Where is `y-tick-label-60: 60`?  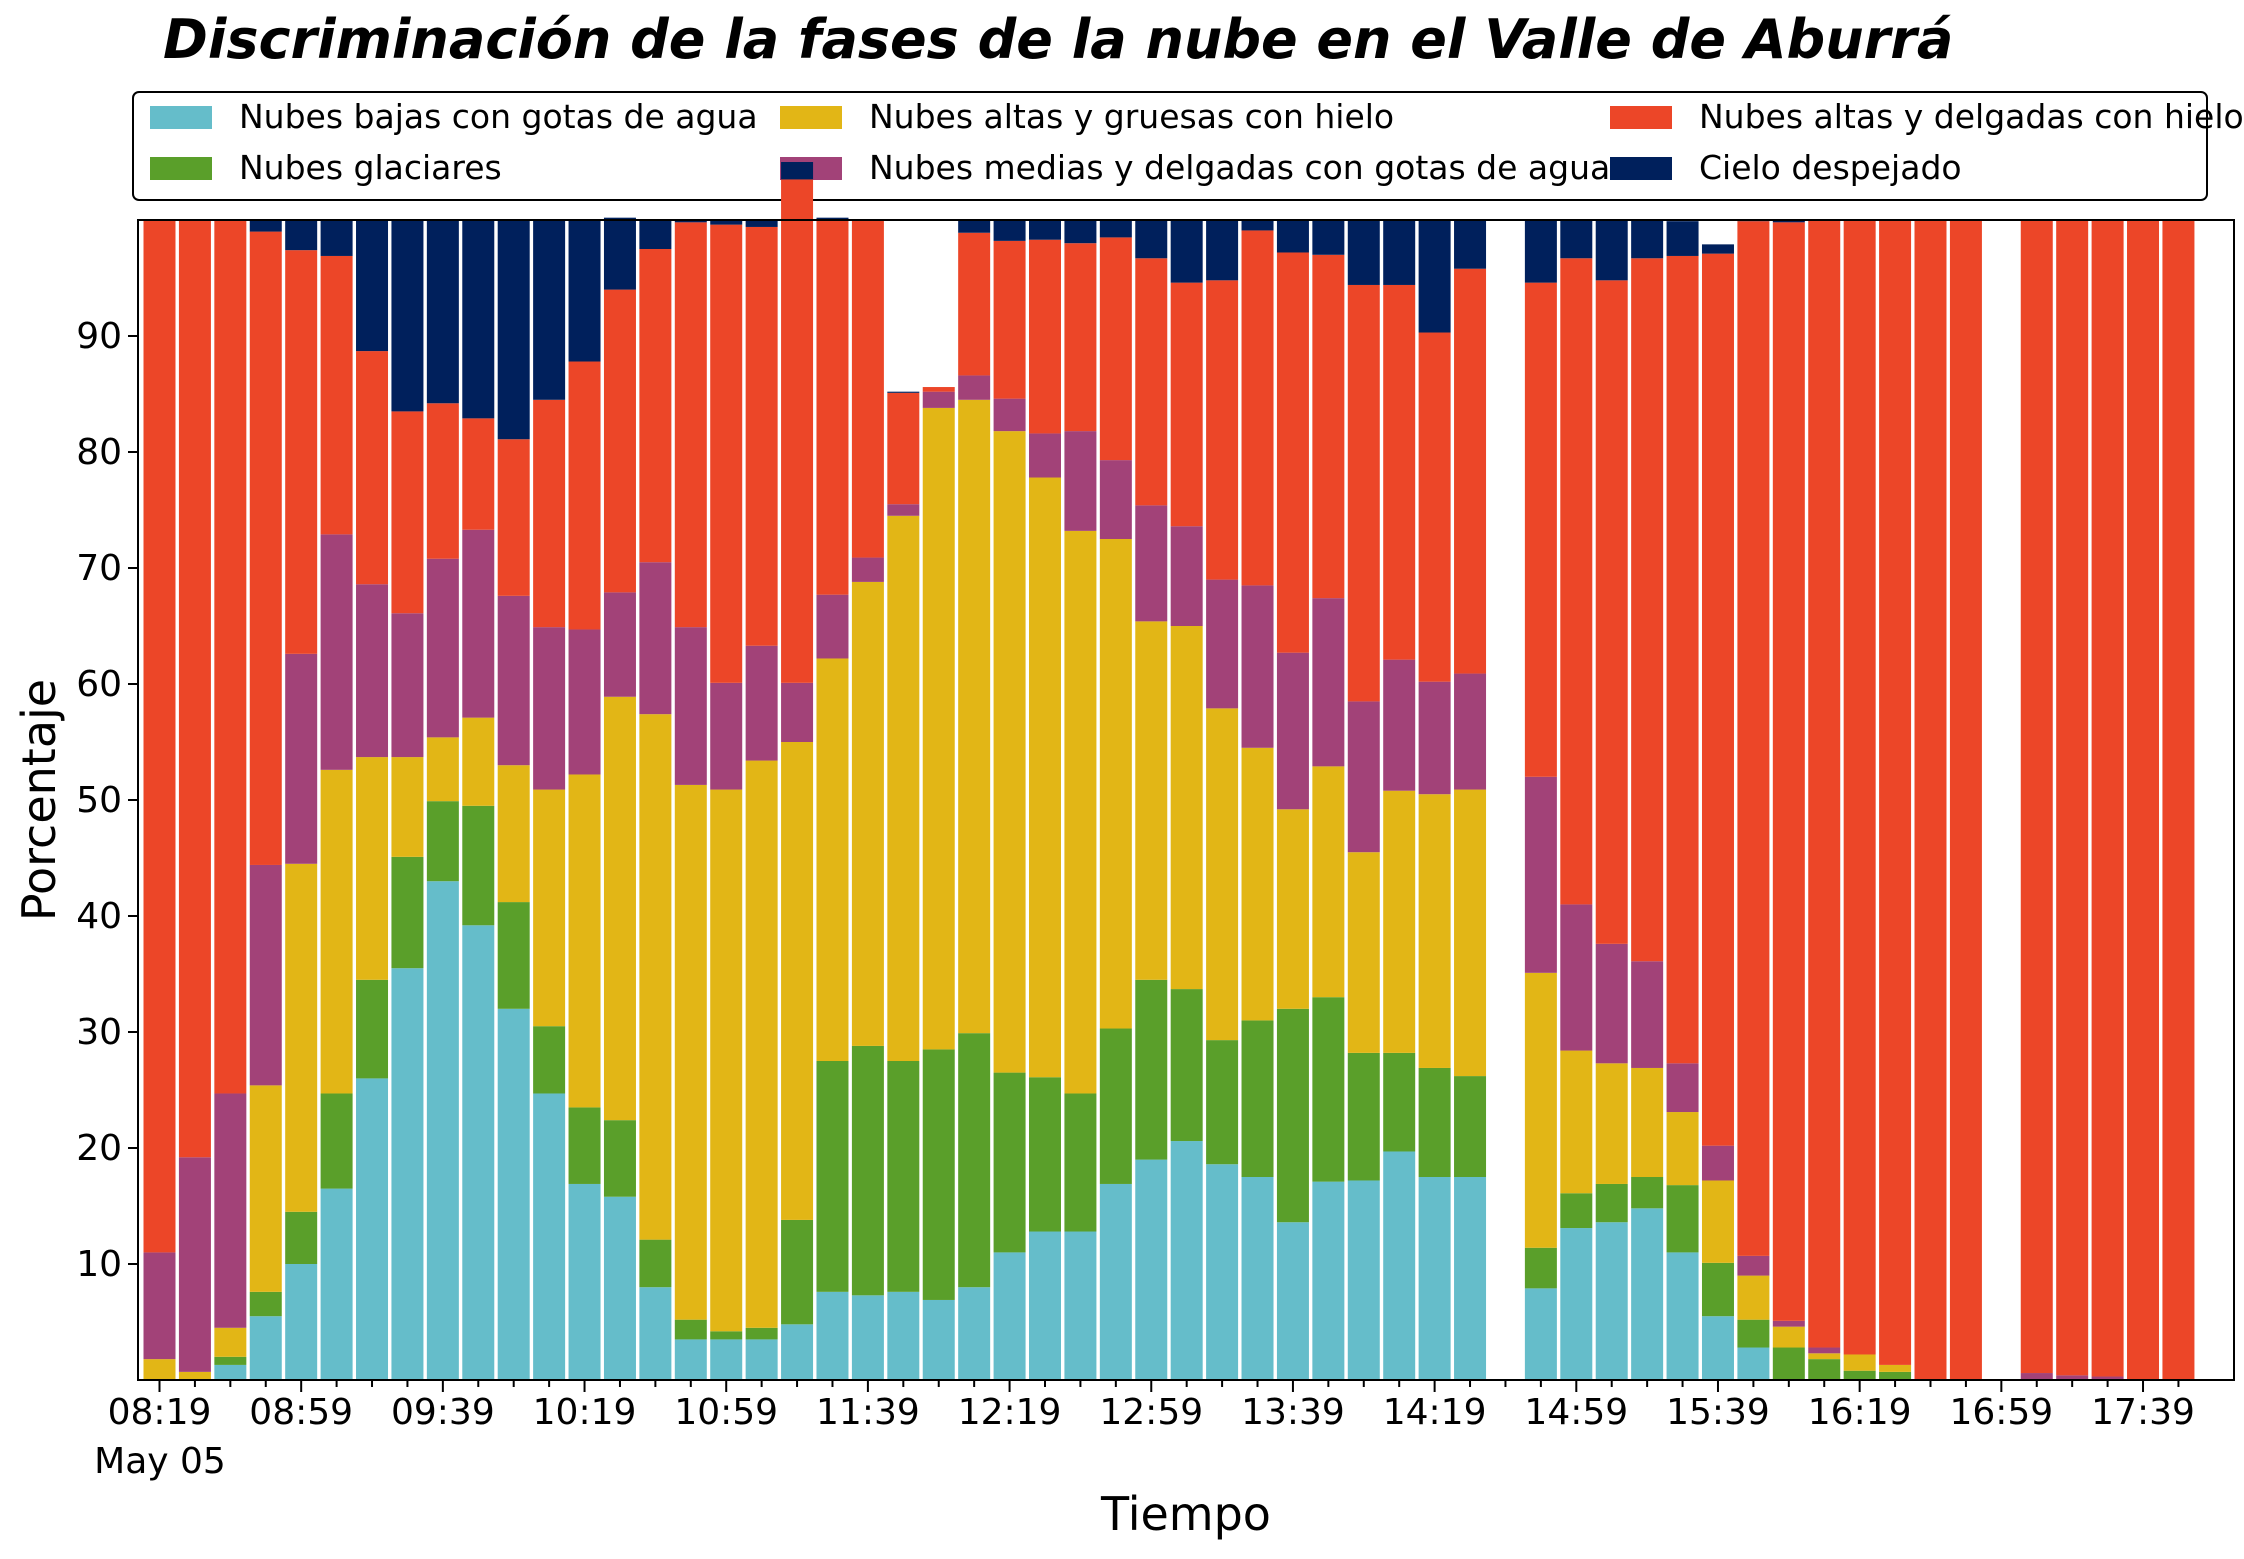
y-tick-label-60: 60 is located at coordinates (99, 684).